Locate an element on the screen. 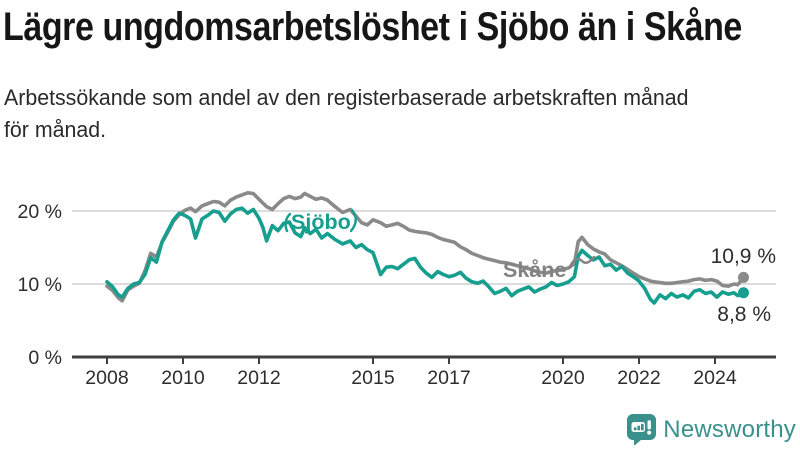 The height and width of the screenshot is (450, 800). end-dot-skane is located at coordinates (743, 277).